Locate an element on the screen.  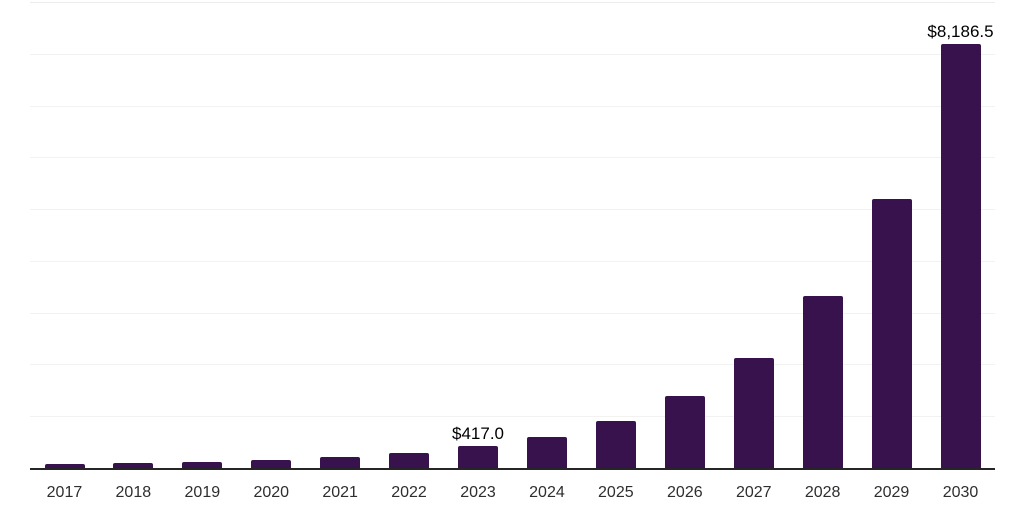
x-tick-2019: 2019 is located at coordinates (202, 492).